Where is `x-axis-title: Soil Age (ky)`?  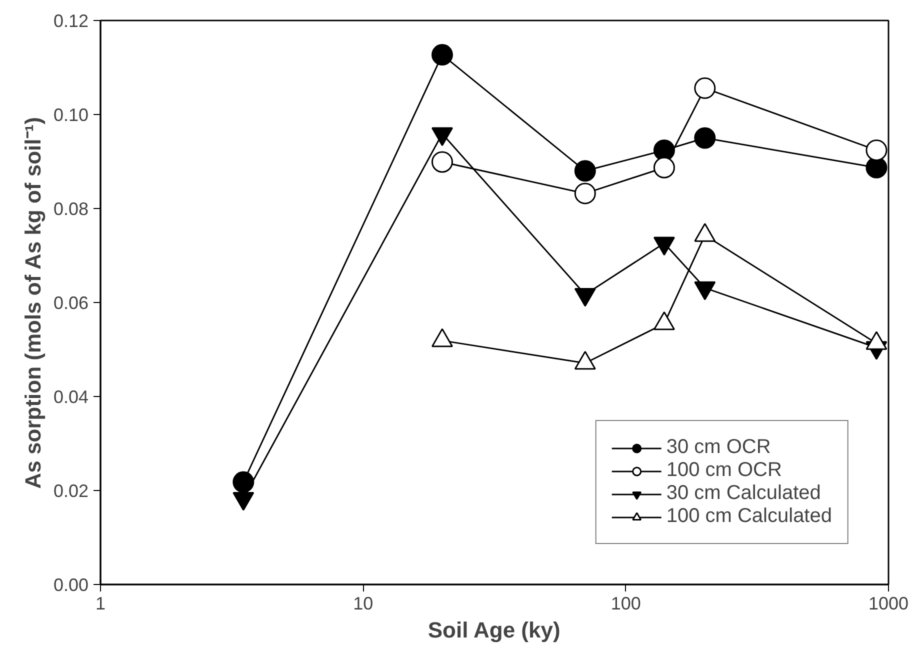 x-axis-title: Soil Age (ky) is located at coordinates (494, 630).